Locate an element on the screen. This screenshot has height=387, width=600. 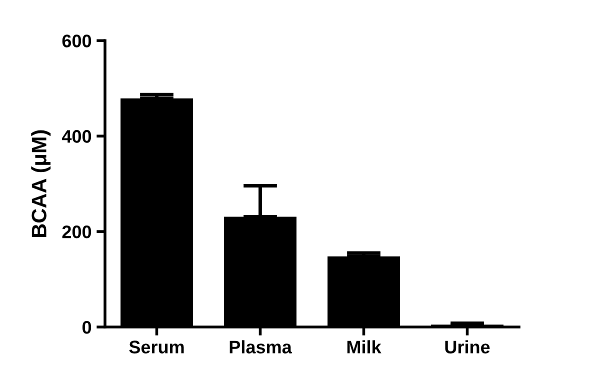
y-tick-label: 400 is located at coordinates (77, 136).